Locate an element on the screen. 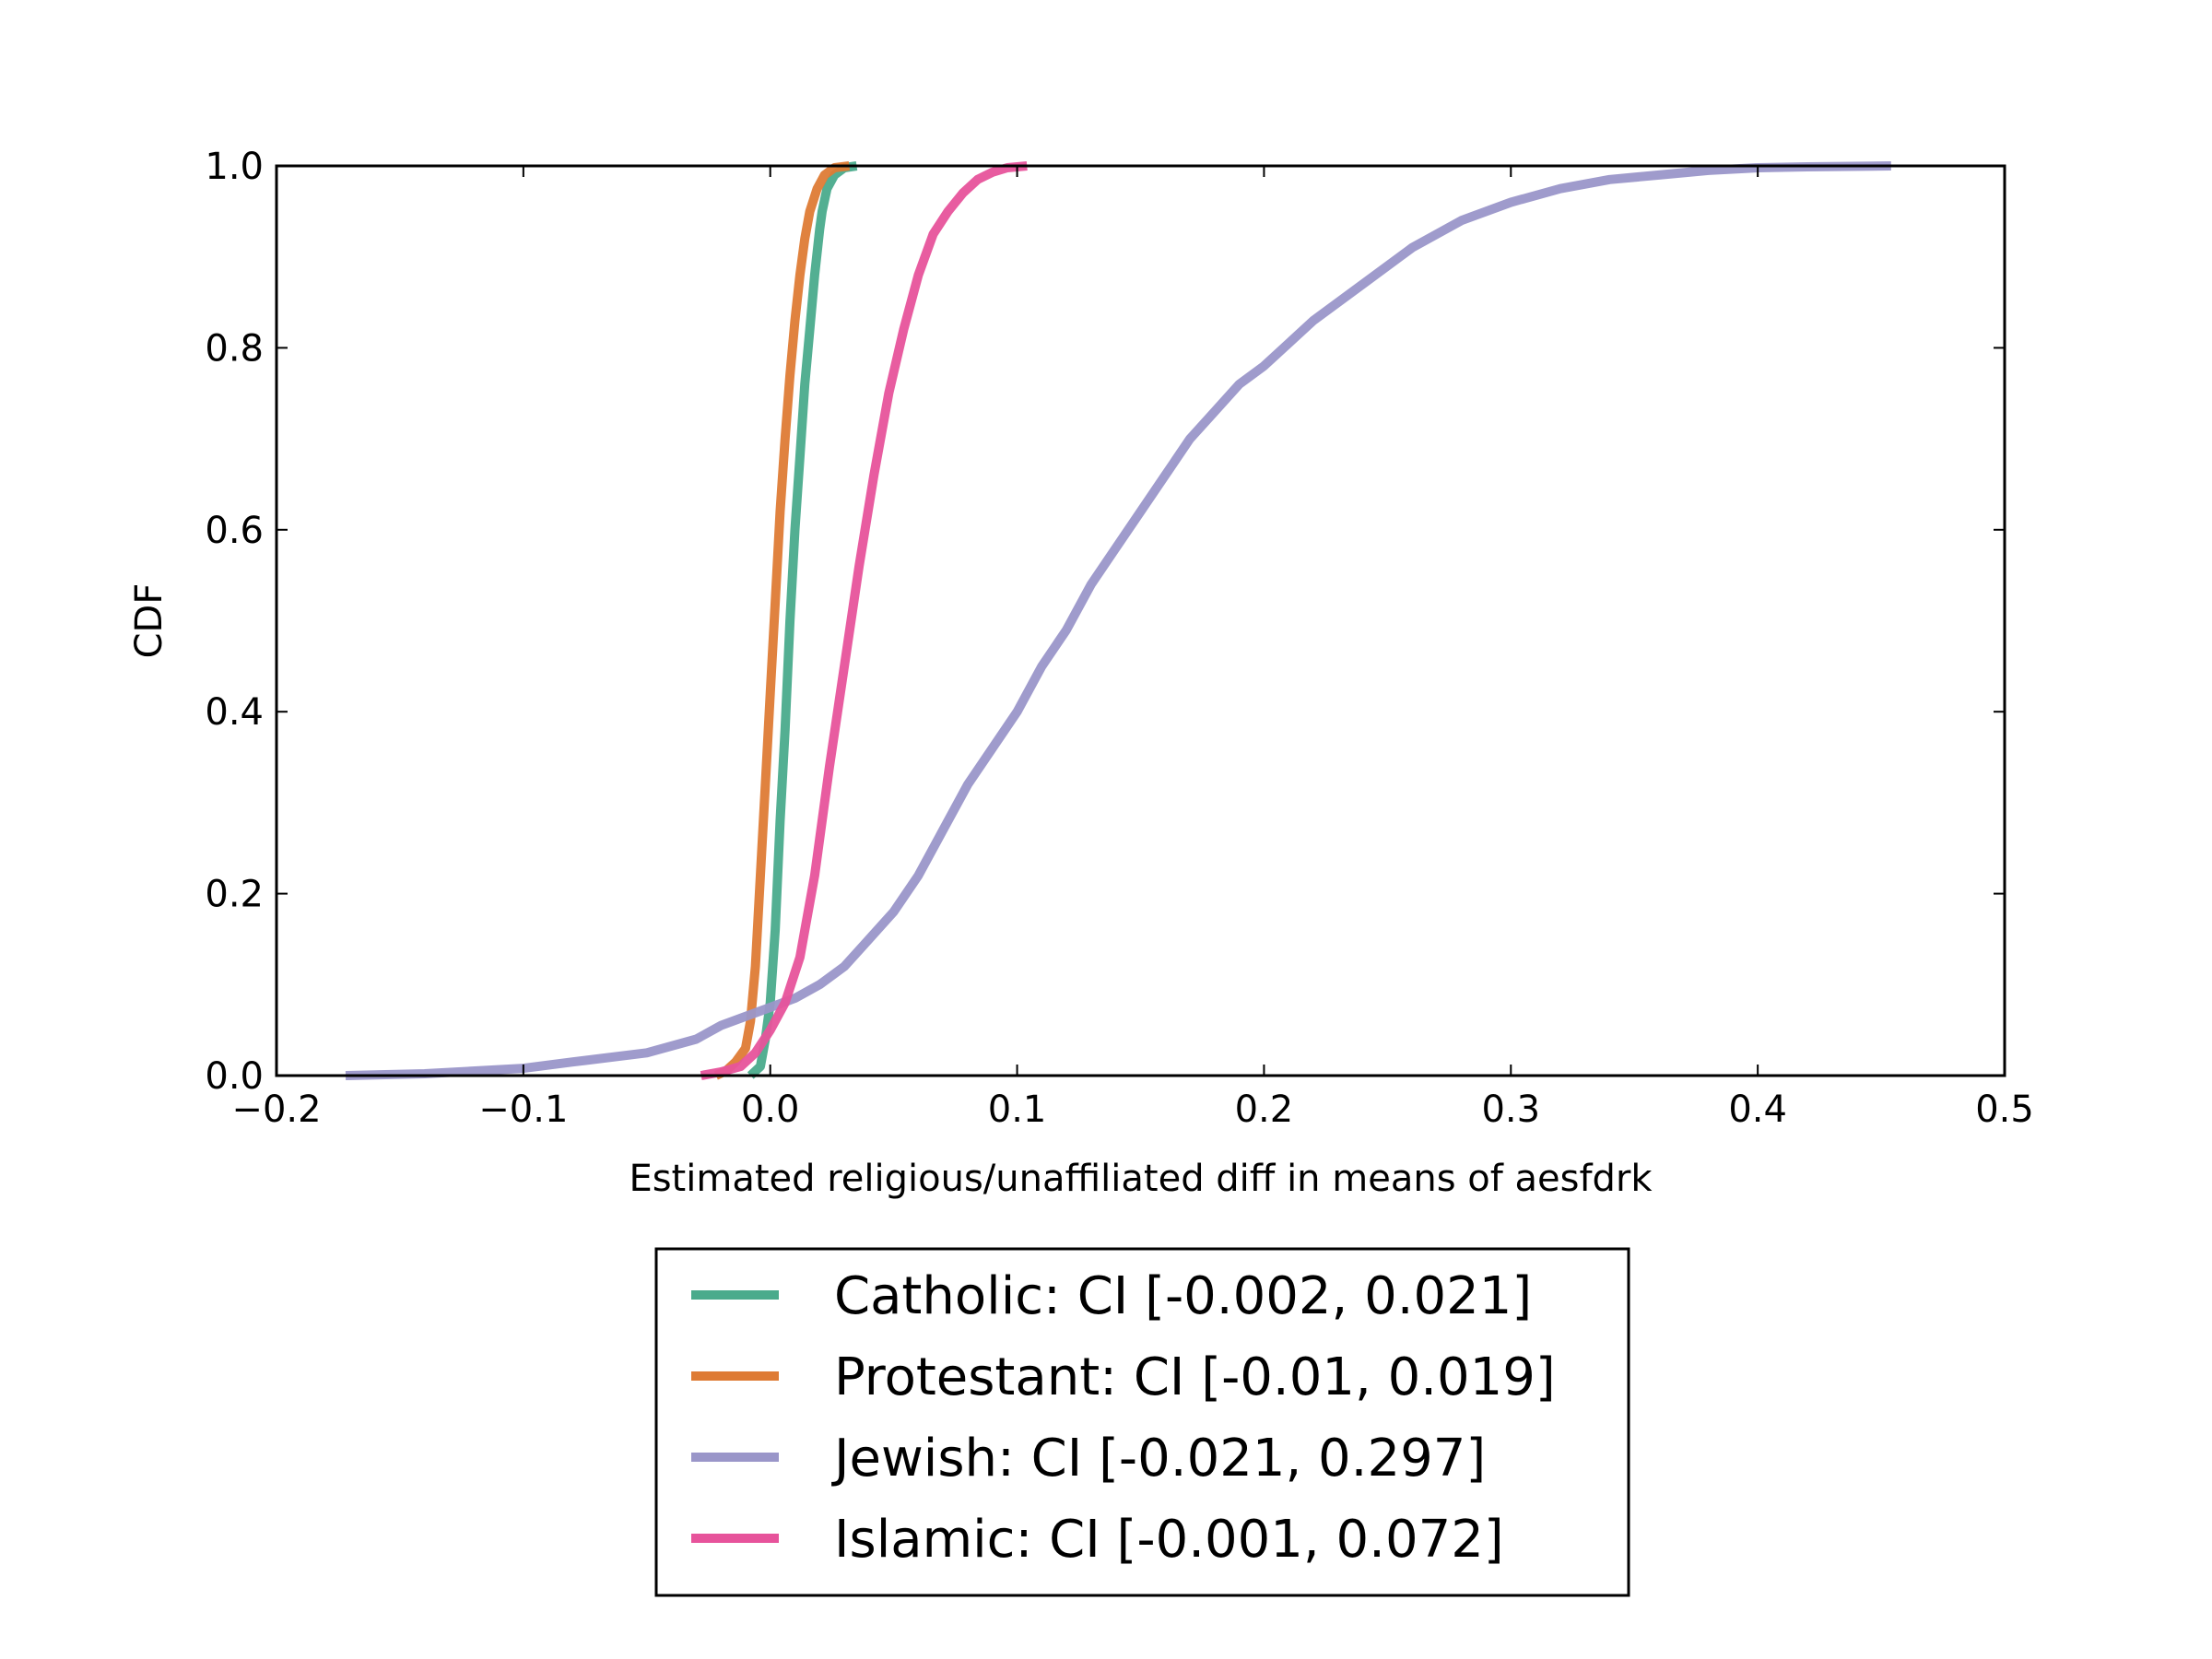 This screenshot has height=1659, width=2212. x-tick-label: −0.1 is located at coordinates (523, 1109).